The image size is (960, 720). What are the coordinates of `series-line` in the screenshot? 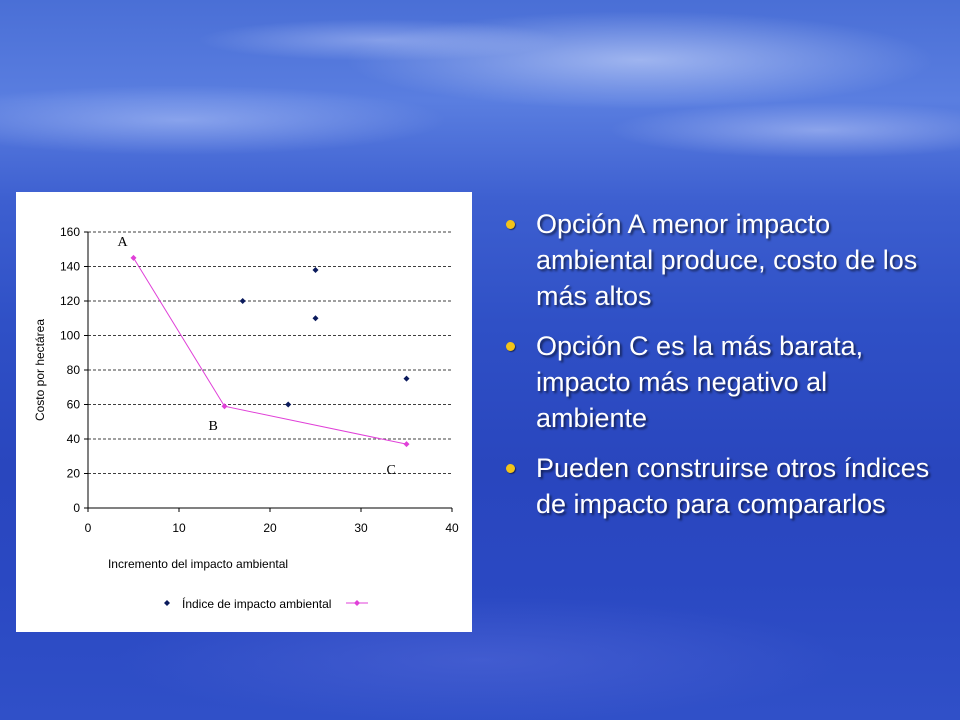 It's located at (270, 351).